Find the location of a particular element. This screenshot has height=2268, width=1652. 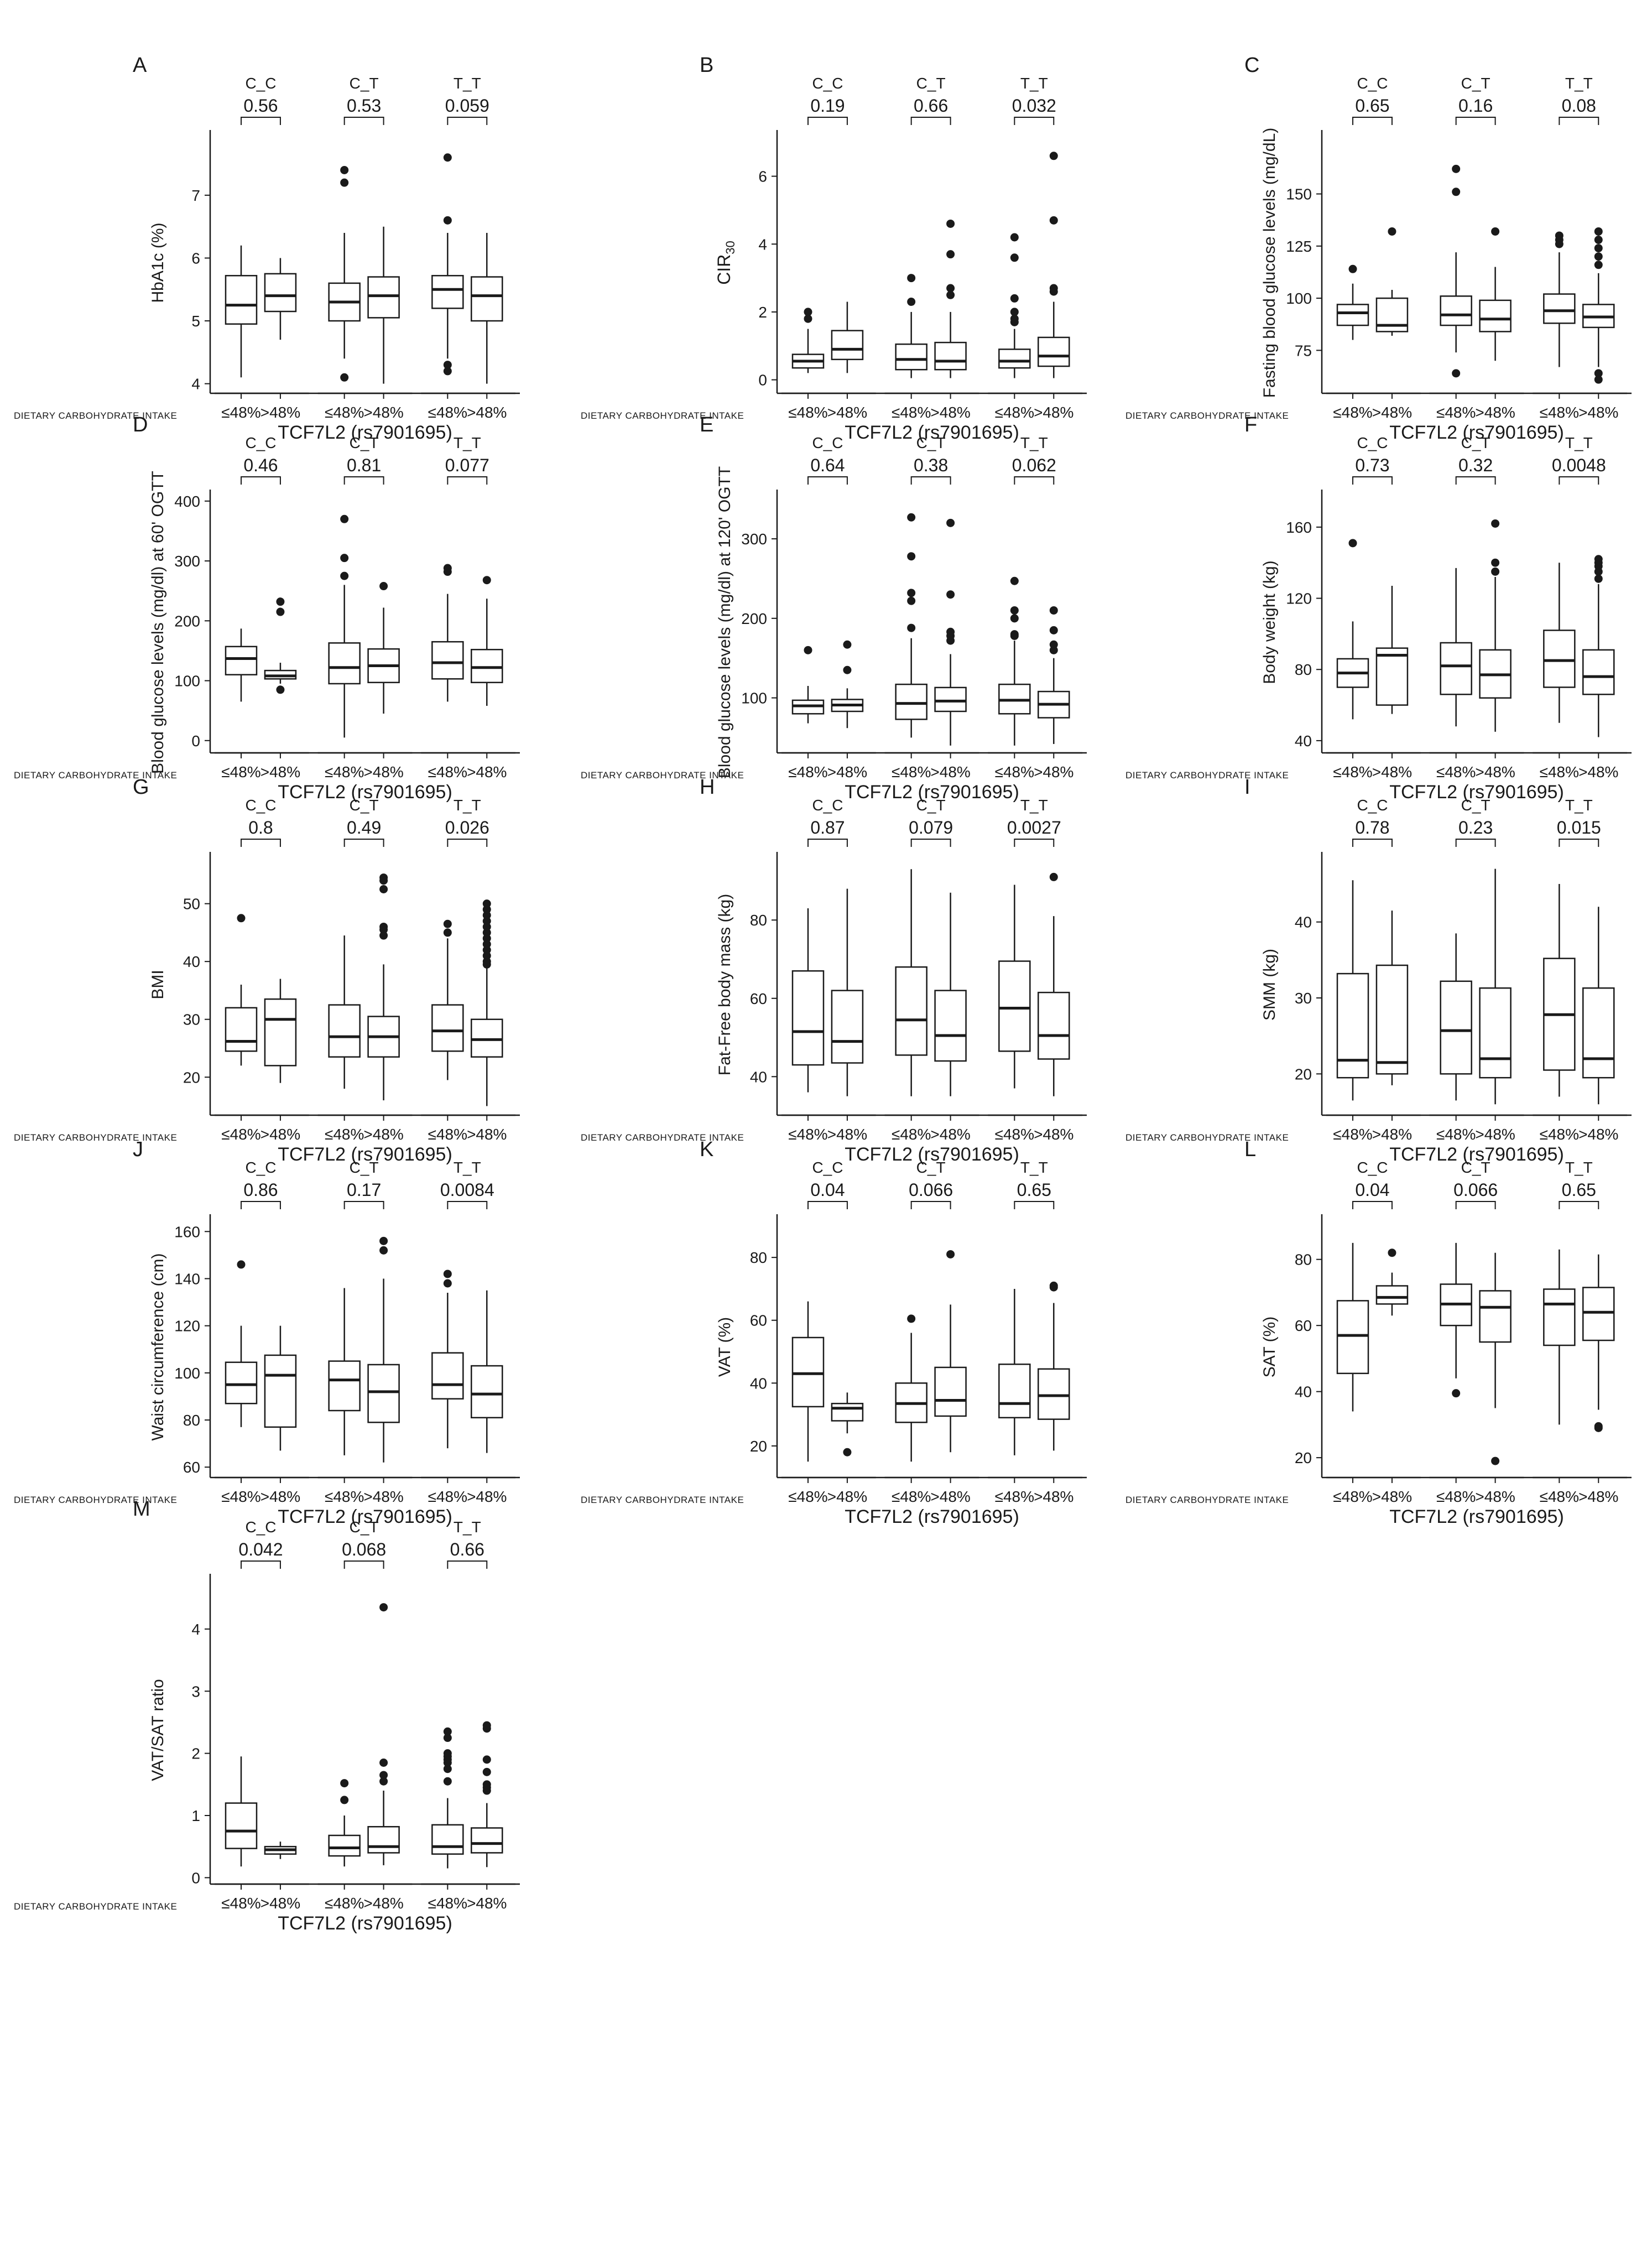

genotype-label: C_T is located at coordinates (1476, 806).